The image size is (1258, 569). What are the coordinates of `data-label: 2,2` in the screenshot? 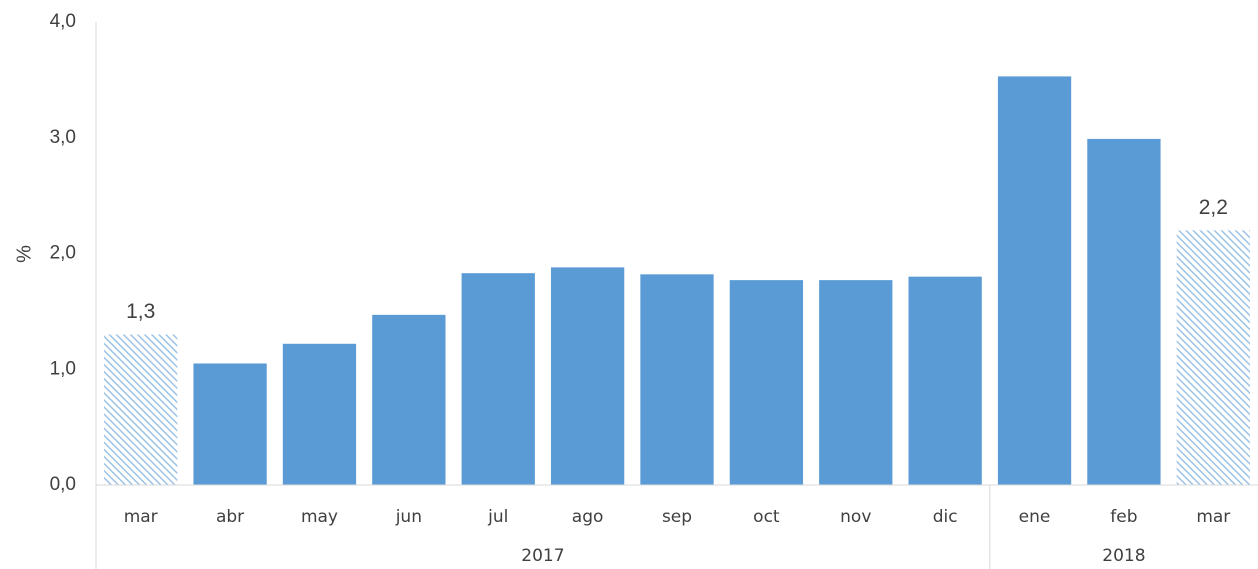 It's located at (1213, 207).